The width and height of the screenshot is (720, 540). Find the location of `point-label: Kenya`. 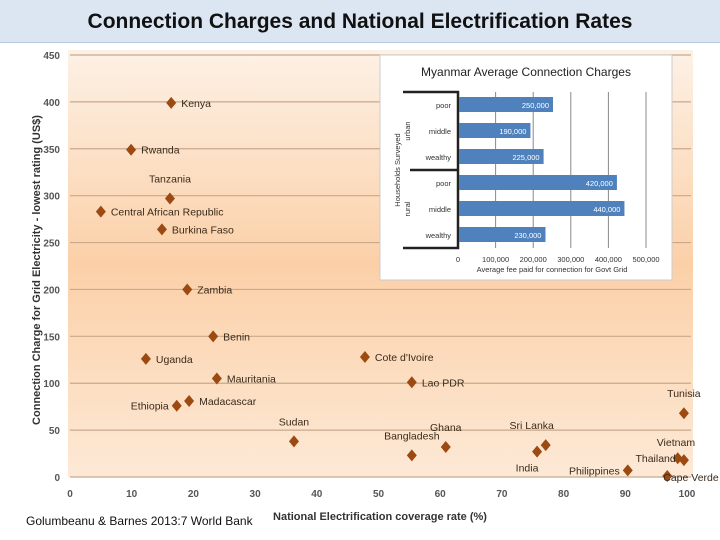

point-label: Kenya is located at coordinates (196, 104).